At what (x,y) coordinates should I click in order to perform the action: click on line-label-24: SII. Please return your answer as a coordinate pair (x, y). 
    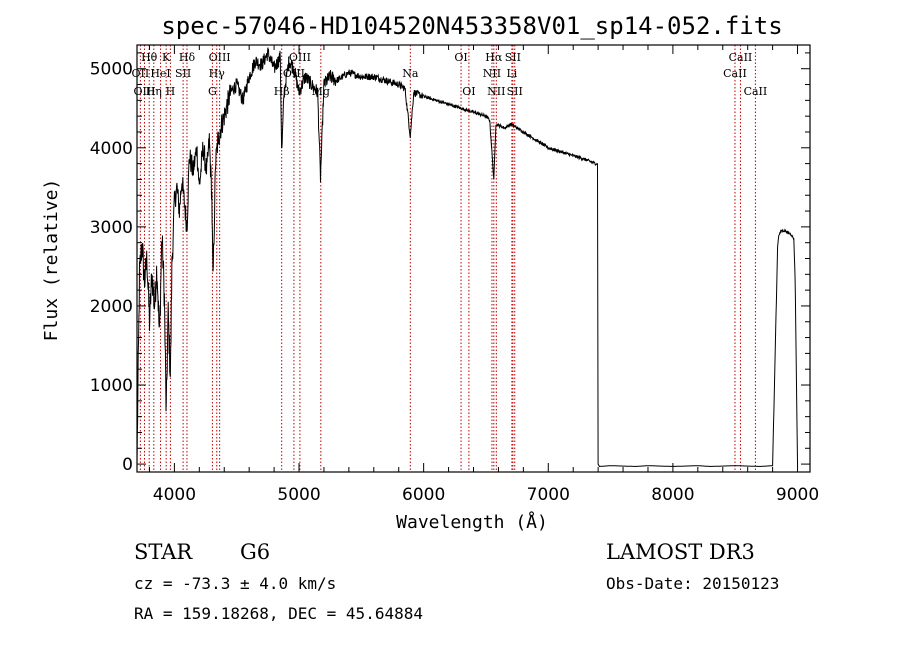
    Looking at the image, I should click on (515, 91).